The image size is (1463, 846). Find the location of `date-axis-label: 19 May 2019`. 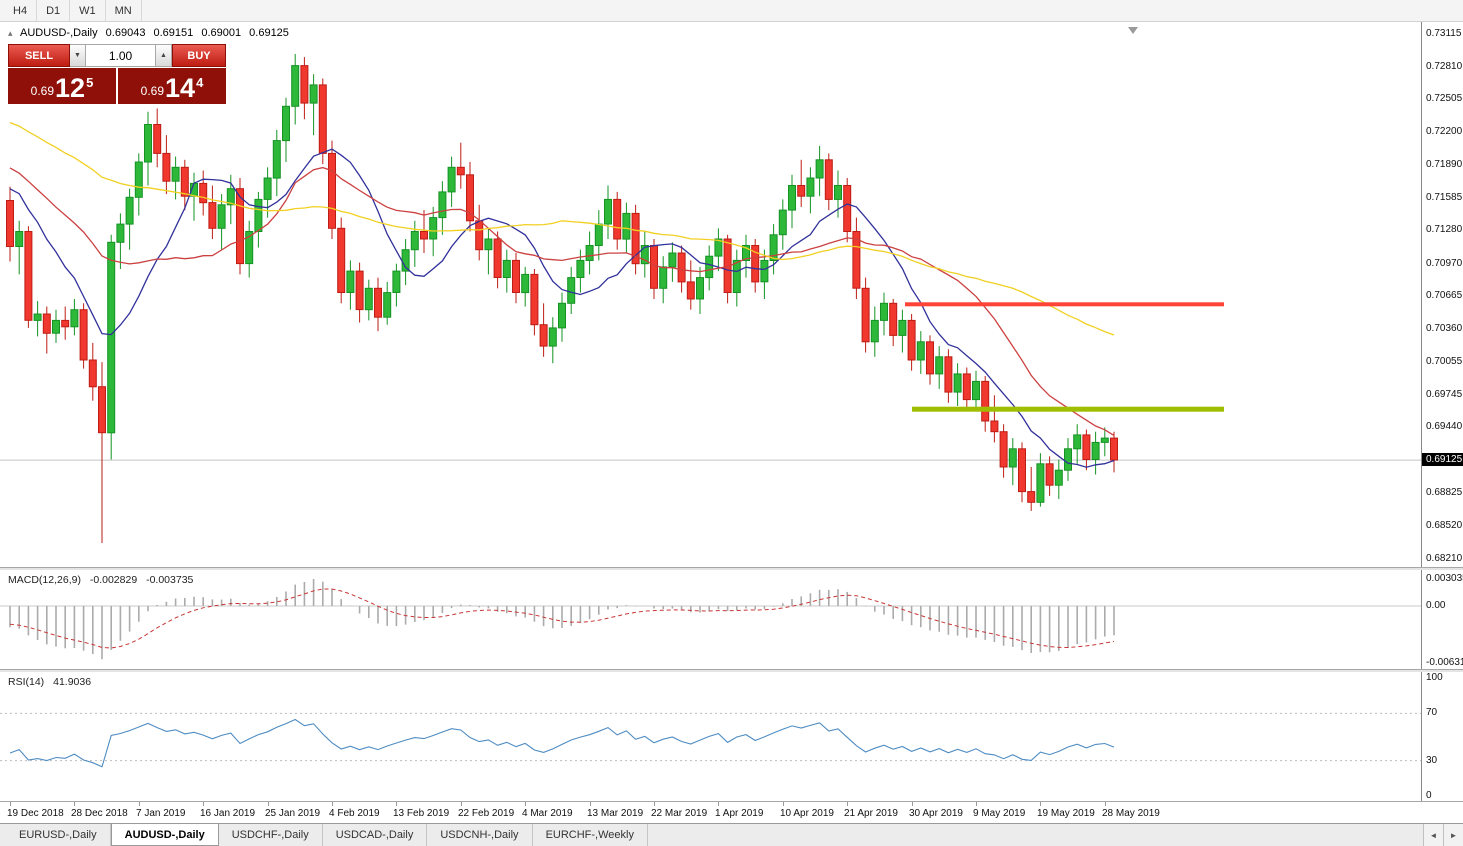

date-axis-label: 19 May 2019 is located at coordinates (1066, 813).